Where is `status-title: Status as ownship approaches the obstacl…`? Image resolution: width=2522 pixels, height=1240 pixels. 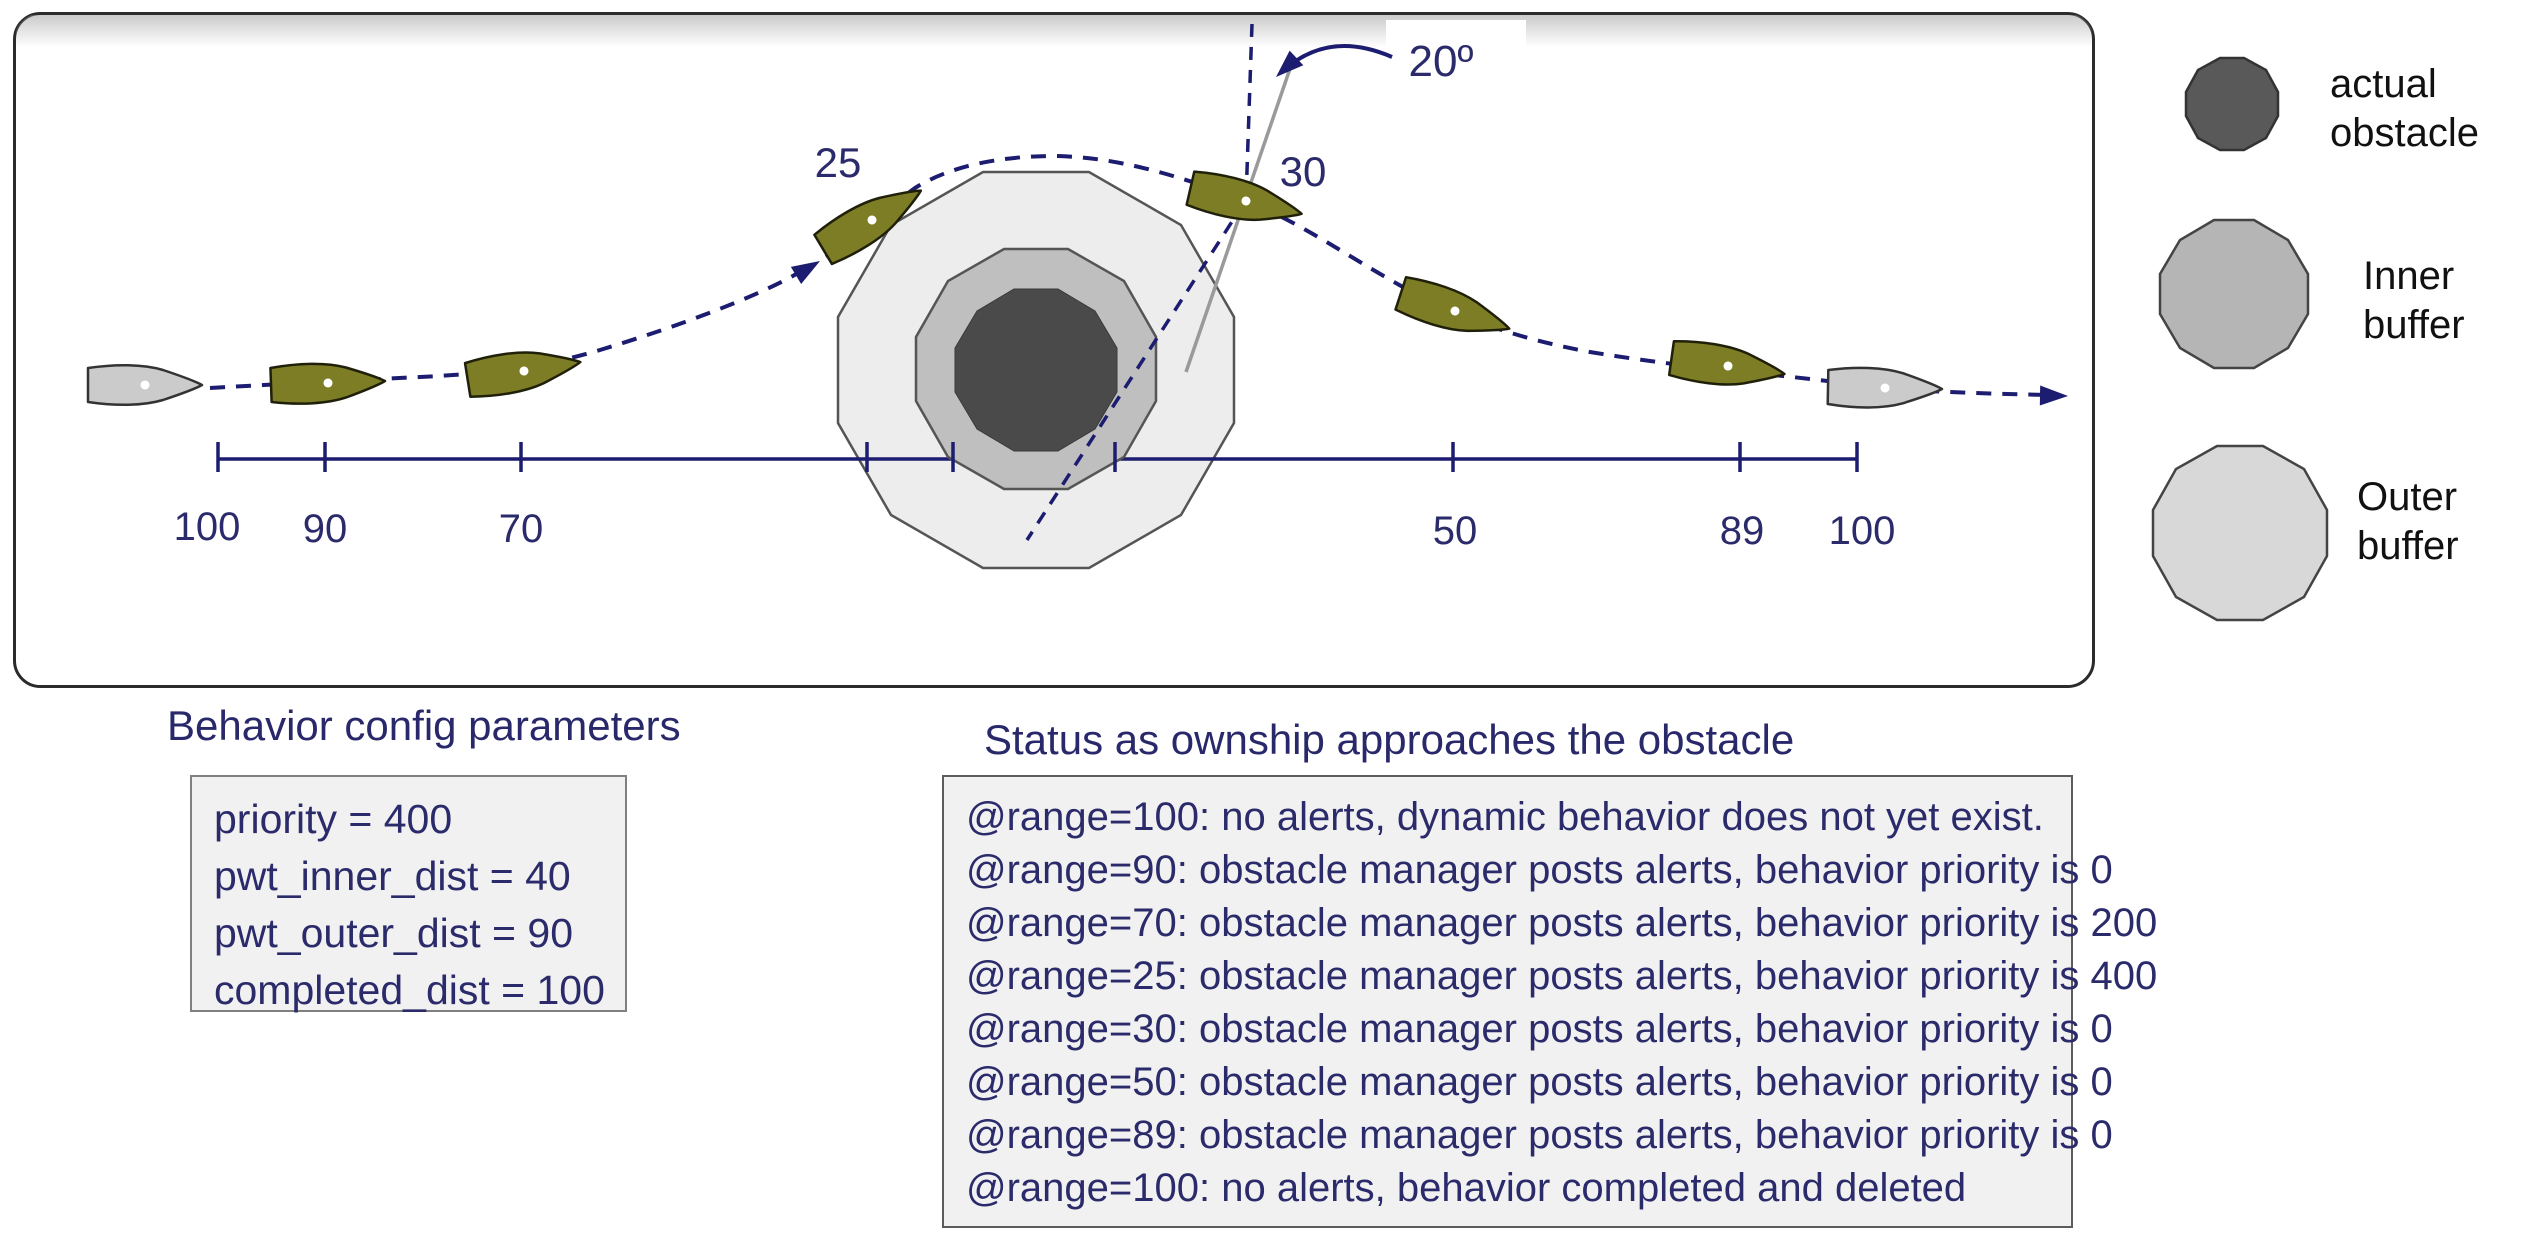 status-title: Status as ownship approaches the obstacl… is located at coordinates (1389, 739).